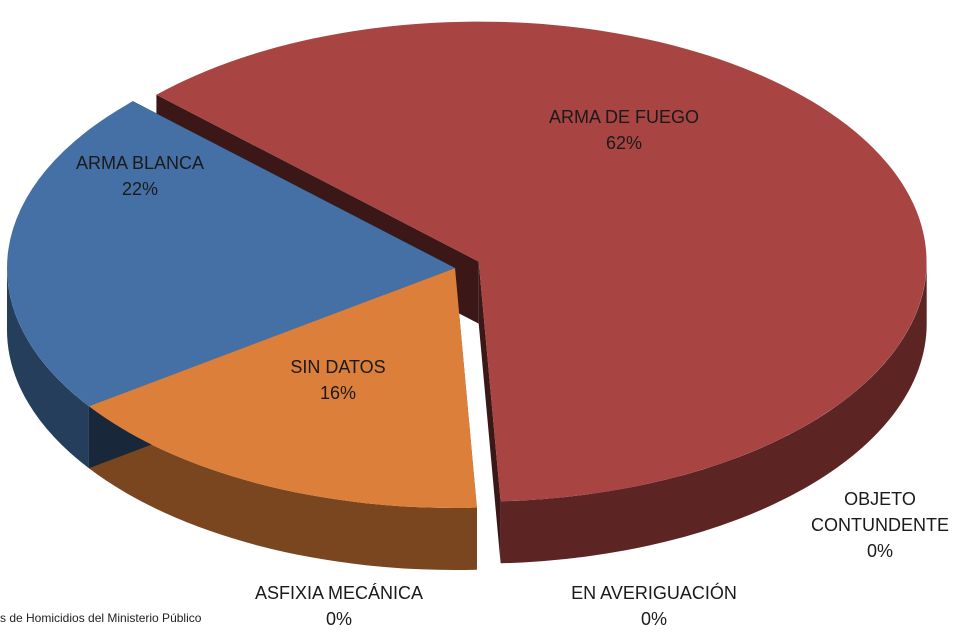 The height and width of the screenshot is (636, 963). Describe the element at coordinates (140, 189) in the screenshot. I see `value-label: 22%` at that location.